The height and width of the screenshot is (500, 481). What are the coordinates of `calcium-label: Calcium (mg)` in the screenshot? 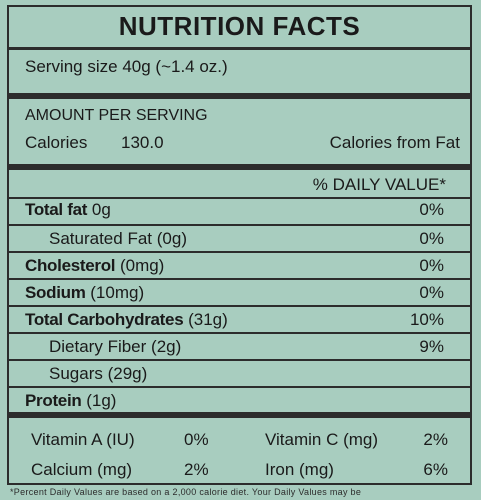 It's located at (82, 469).